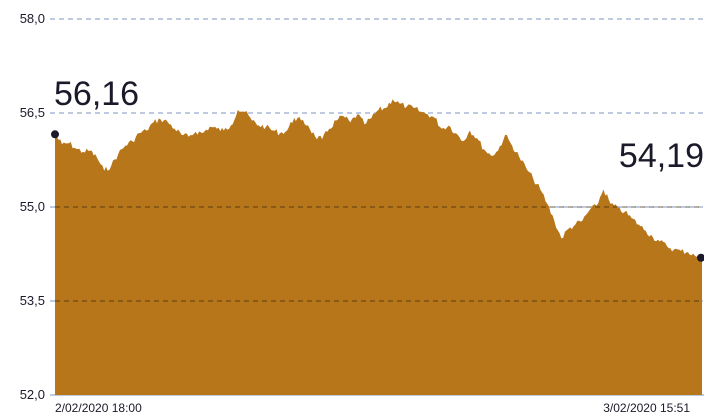  What do you see at coordinates (32, 300) in the screenshot?
I see `y-tick-label: 53,5` at bounding box center [32, 300].